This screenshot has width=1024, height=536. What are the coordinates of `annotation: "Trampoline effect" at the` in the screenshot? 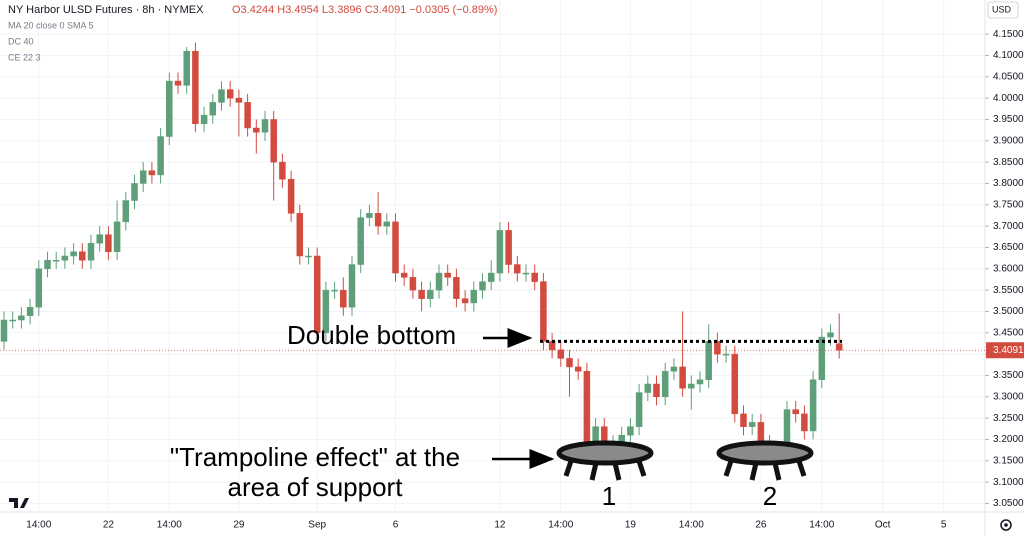 It's located at (315, 457).